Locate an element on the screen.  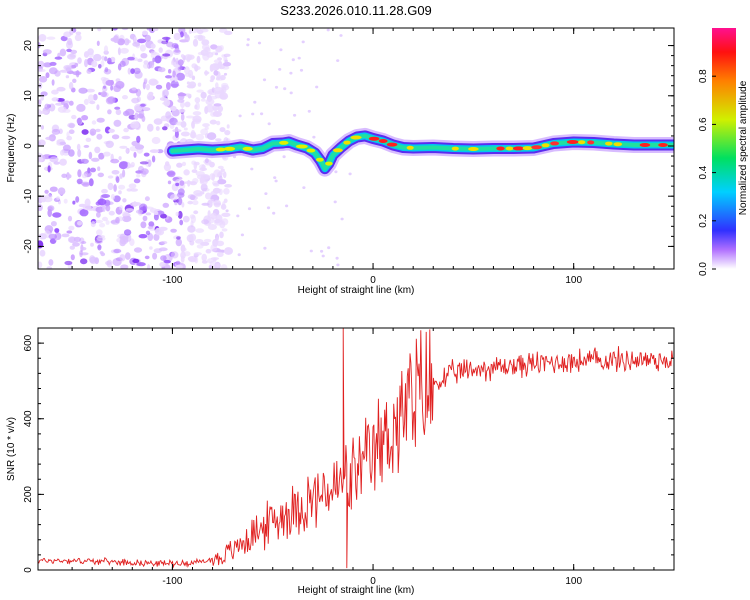
y-tick-label: 600 is located at coordinates (28, 342).